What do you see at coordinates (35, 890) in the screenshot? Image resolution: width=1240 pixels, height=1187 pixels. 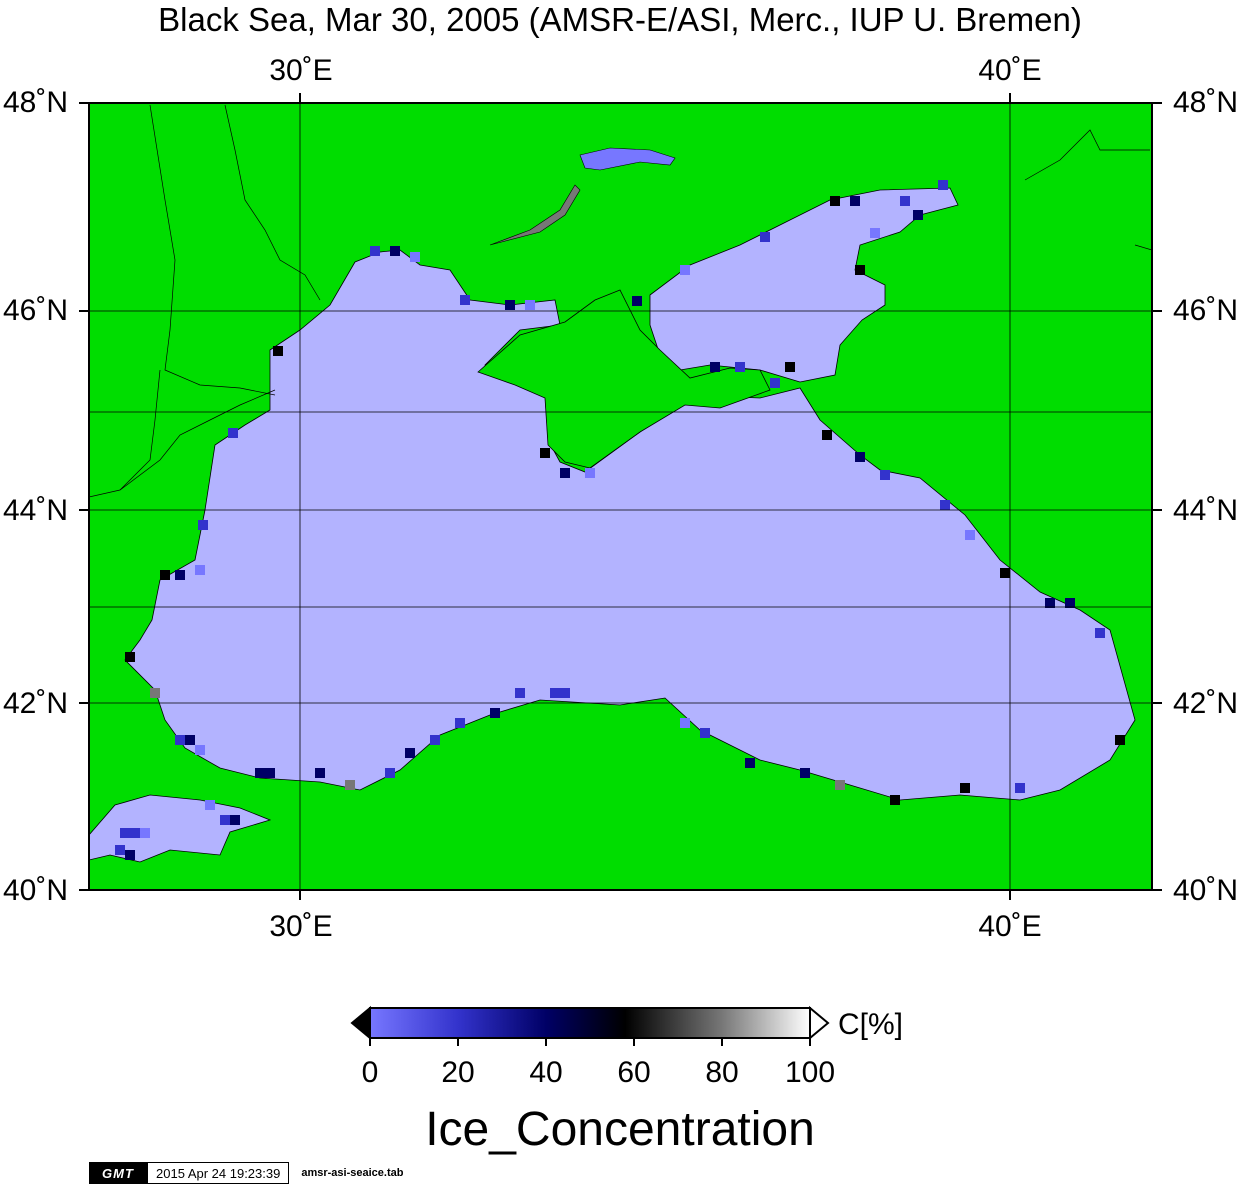 I see `lat-tick-label-left-40: 40˚N` at bounding box center [35, 890].